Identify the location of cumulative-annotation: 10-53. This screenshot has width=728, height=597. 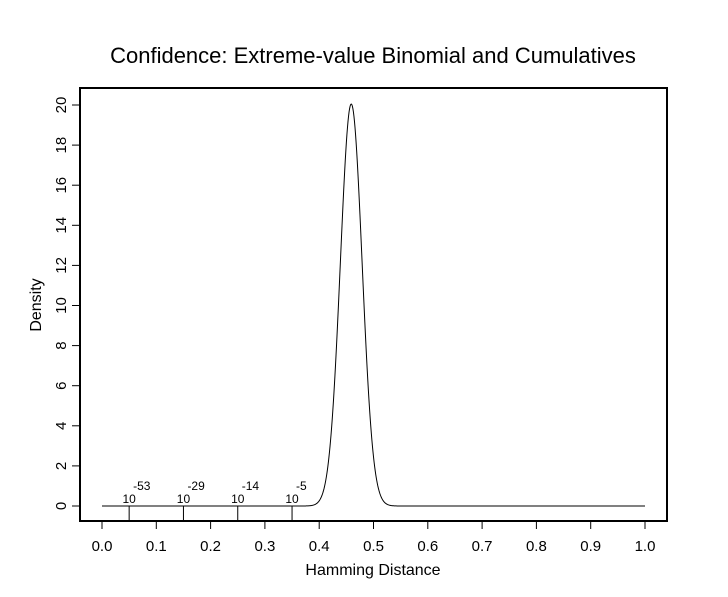
(136, 499).